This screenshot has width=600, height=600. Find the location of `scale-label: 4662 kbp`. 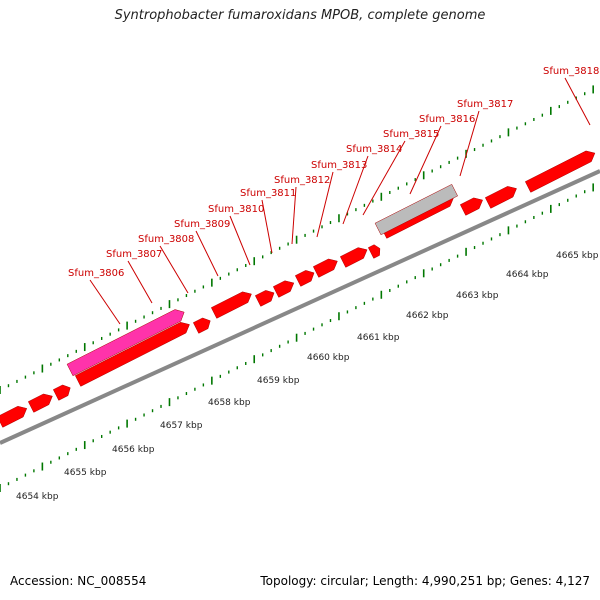

scale-label: 4662 kbp is located at coordinates (427, 316).